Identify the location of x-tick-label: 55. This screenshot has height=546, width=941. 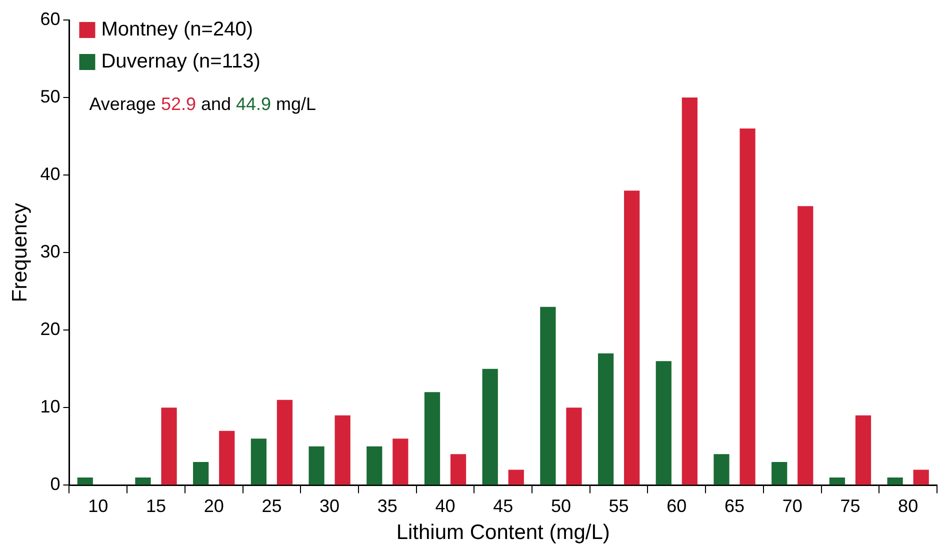
(618, 506).